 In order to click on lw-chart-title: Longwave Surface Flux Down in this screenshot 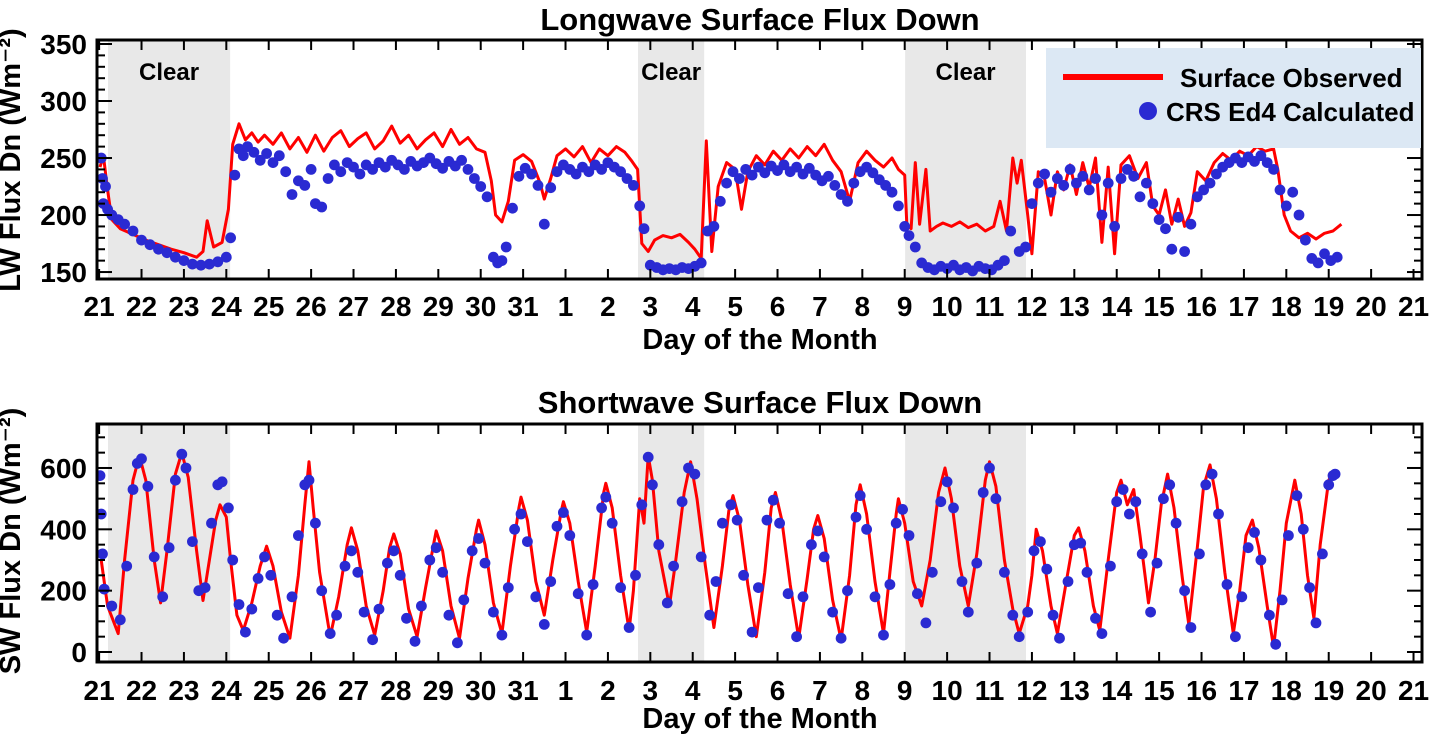, I will do `click(759, 19)`.